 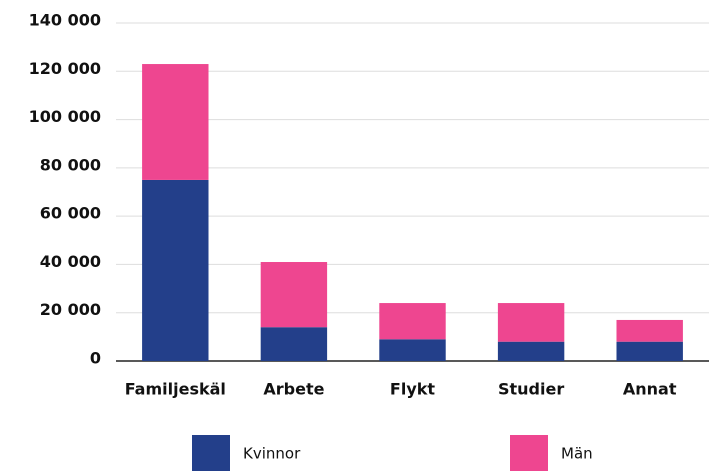 What do you see at coordinates (65, 116) in the screenshot?
I see `y-tick-label: 100 000` at bounding box center [65, 116].